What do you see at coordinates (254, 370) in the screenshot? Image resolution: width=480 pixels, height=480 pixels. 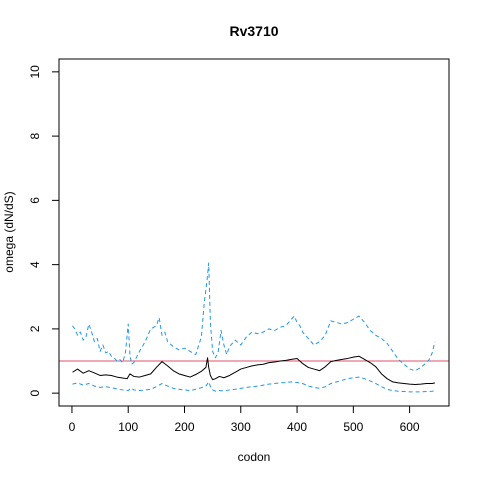 I see `series-line-estimate` at bounding box center [254, 370].